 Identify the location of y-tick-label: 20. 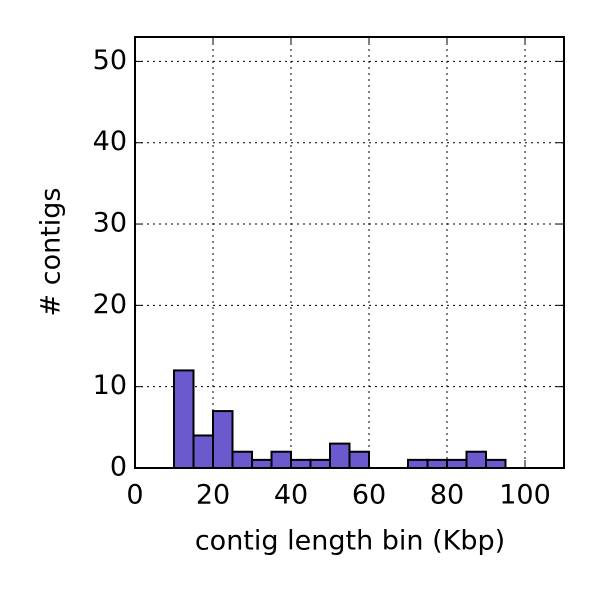
(110, 304).